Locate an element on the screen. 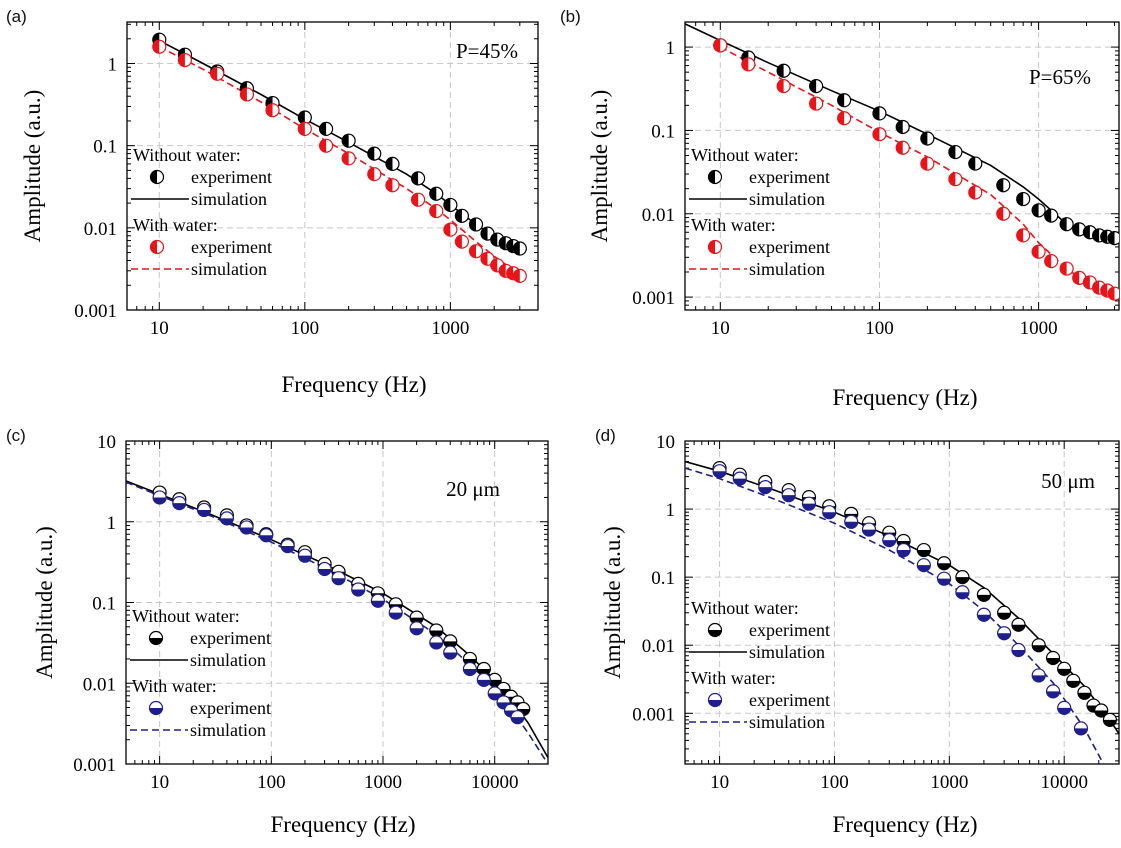 This screenshot has width=1121, height=848. panel-label: (a) is located at coordinates (16, 16).